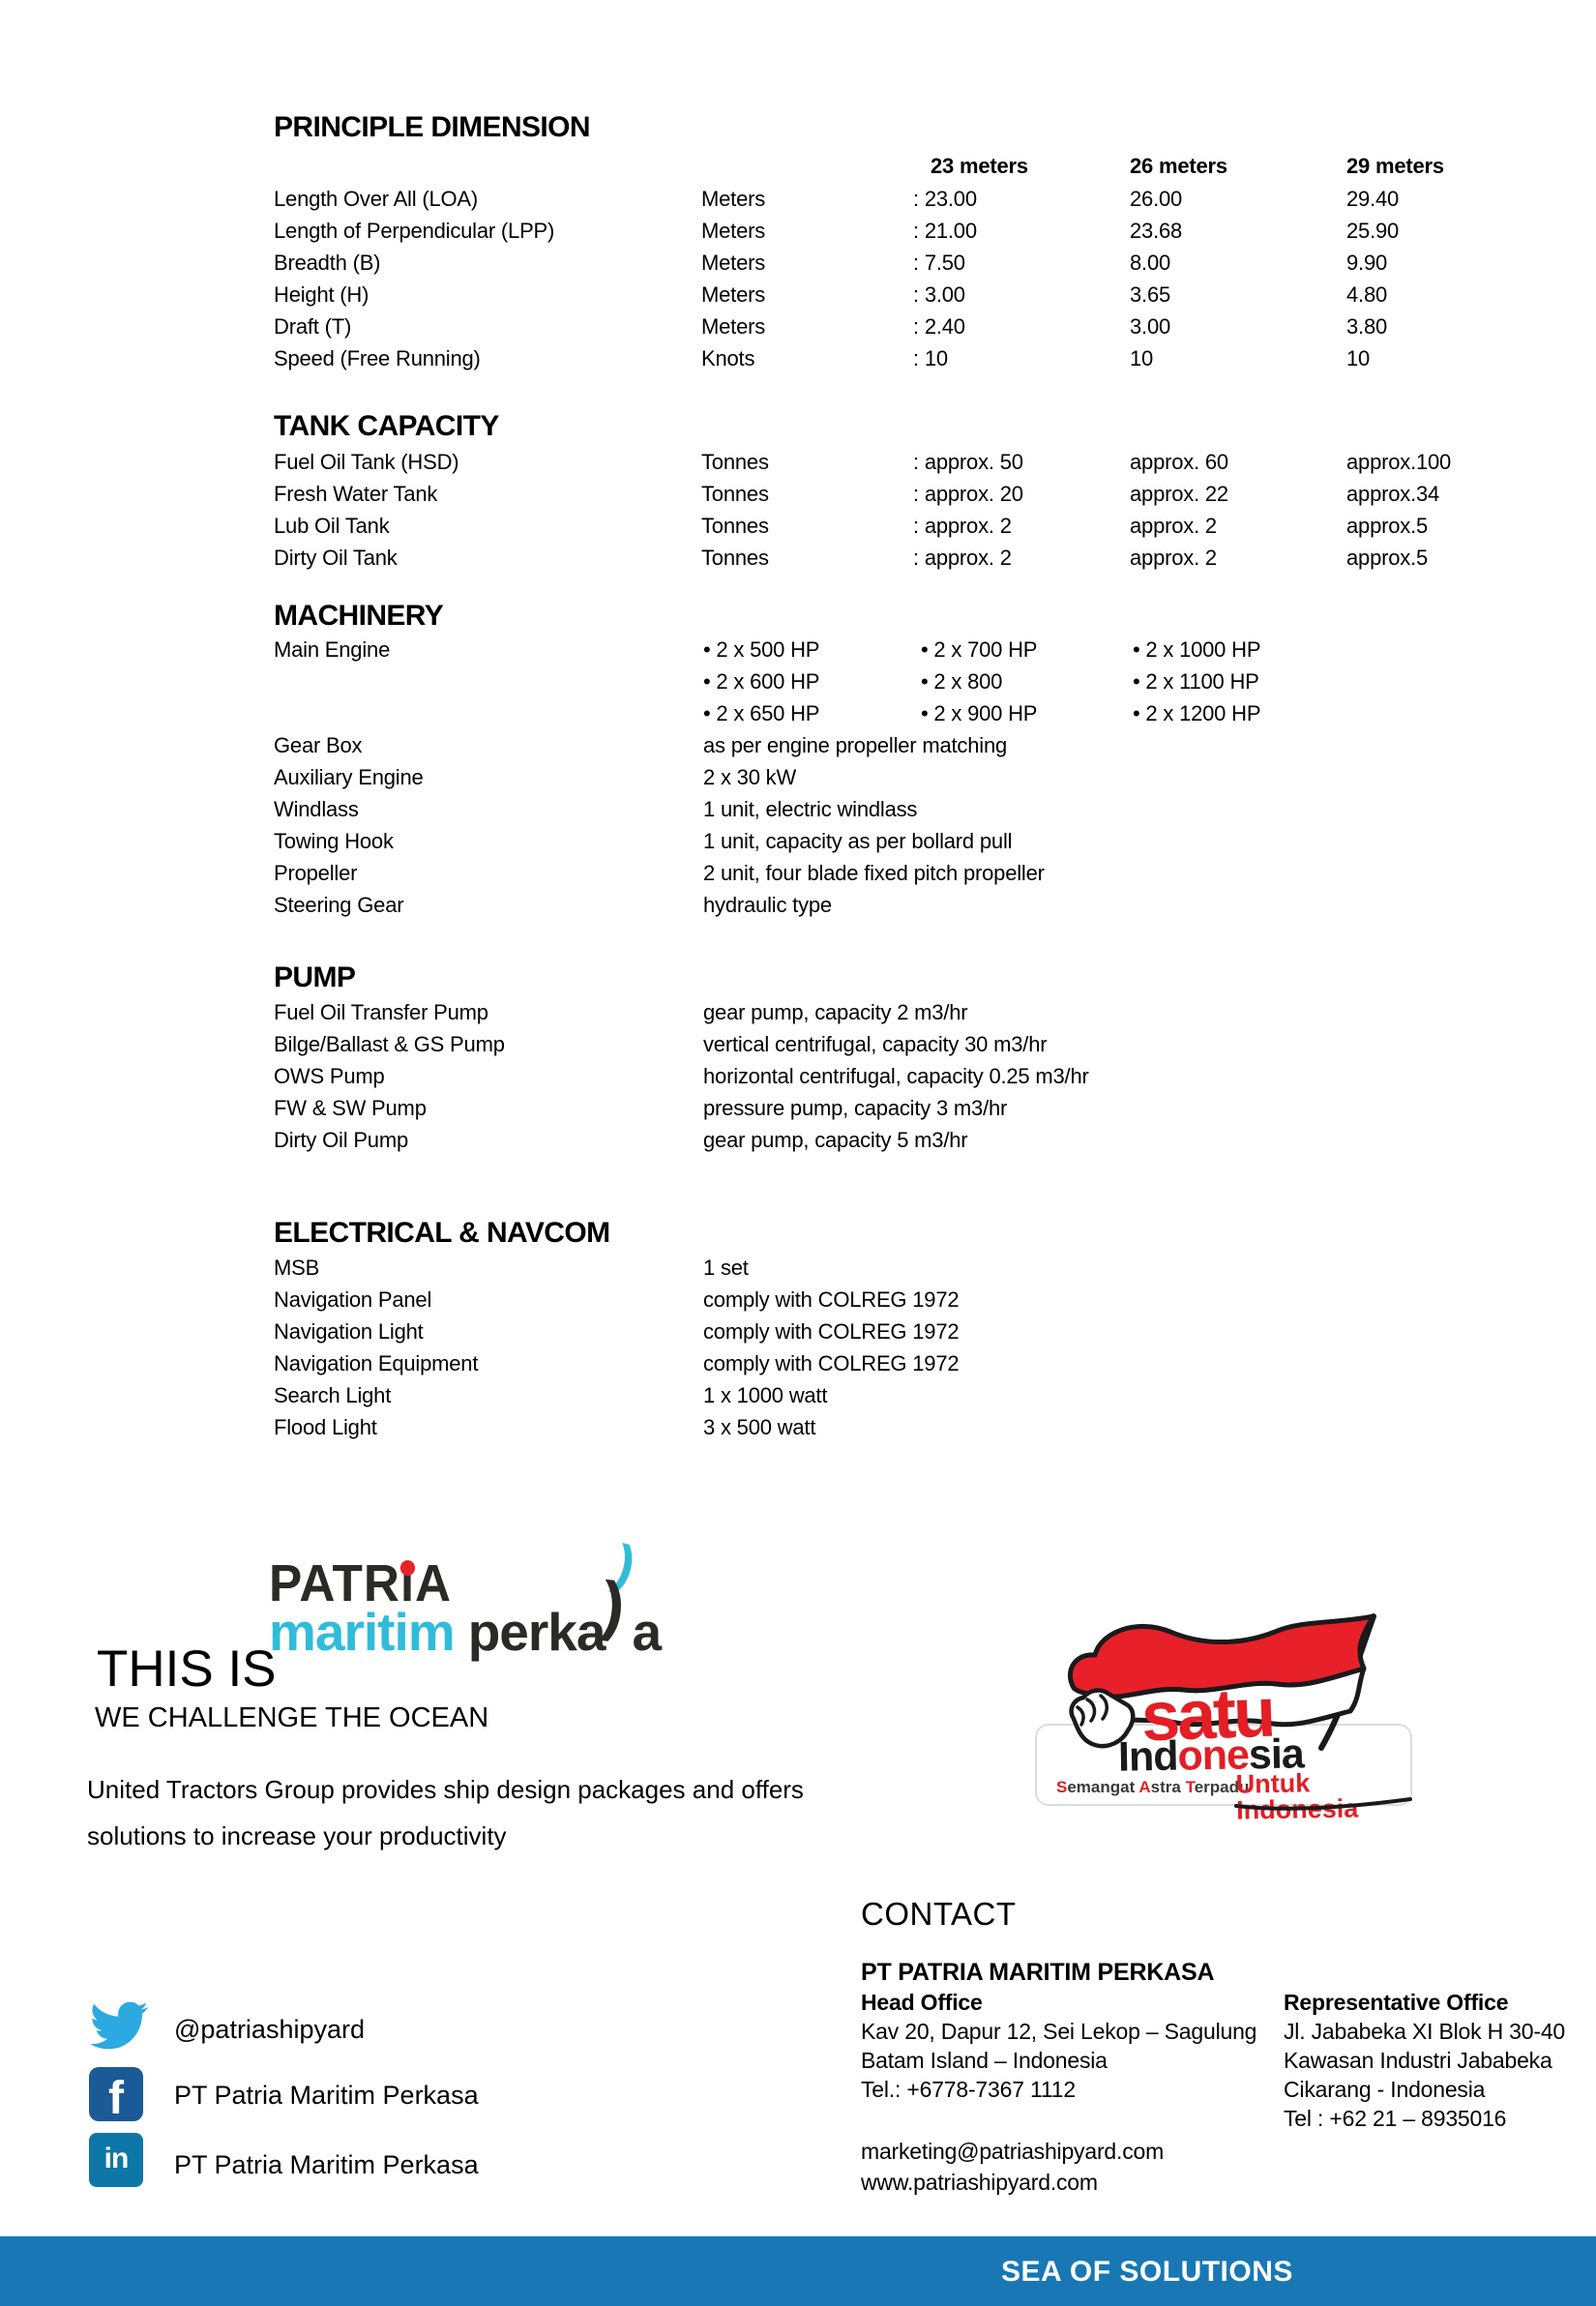  What do you see at coordinates (979, 2182) in the screenshot?
I see `contact-website: www.patriashipyard.com` at bounding box center [979, 2182].